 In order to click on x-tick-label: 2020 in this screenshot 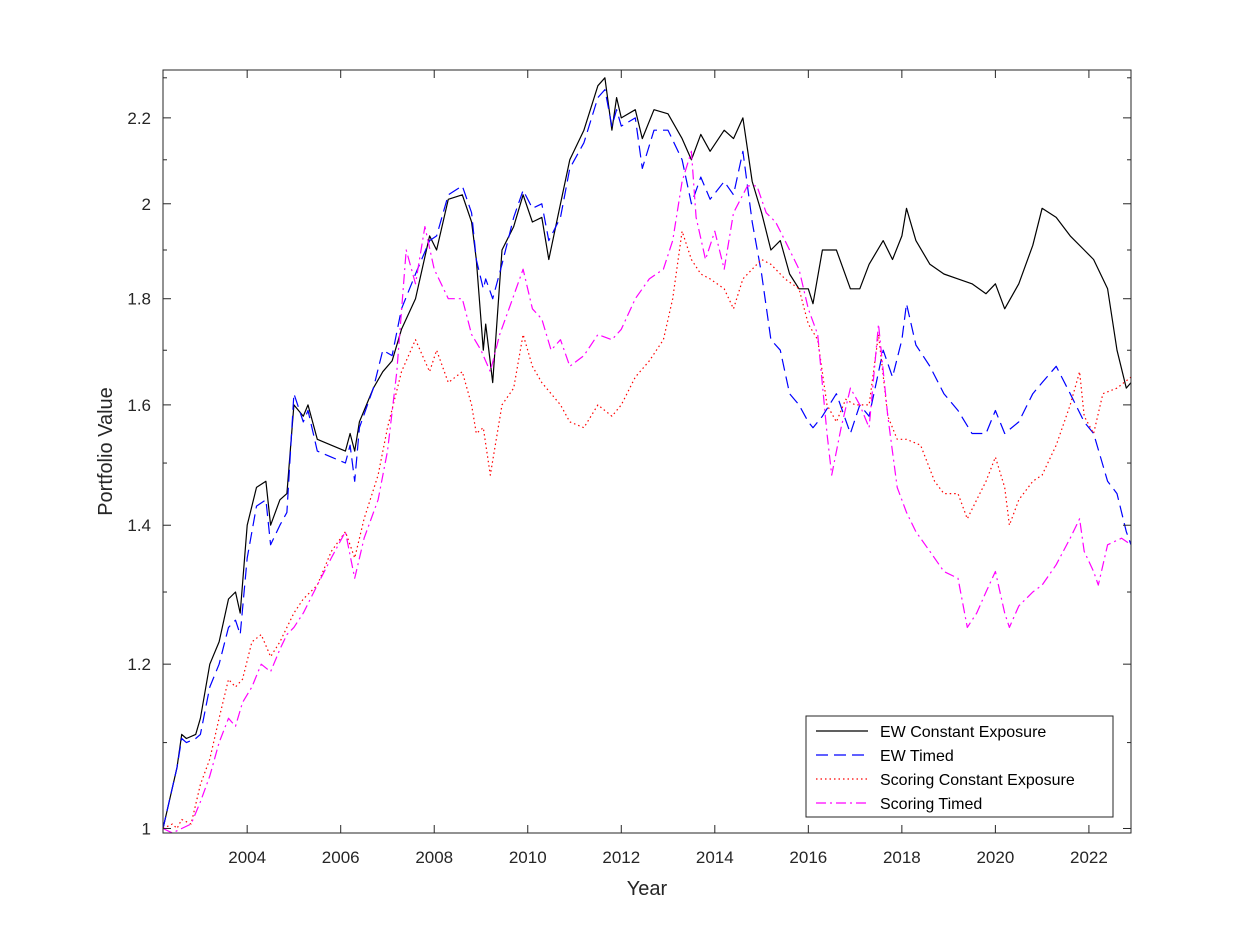, I will do `click(995, 857)`.